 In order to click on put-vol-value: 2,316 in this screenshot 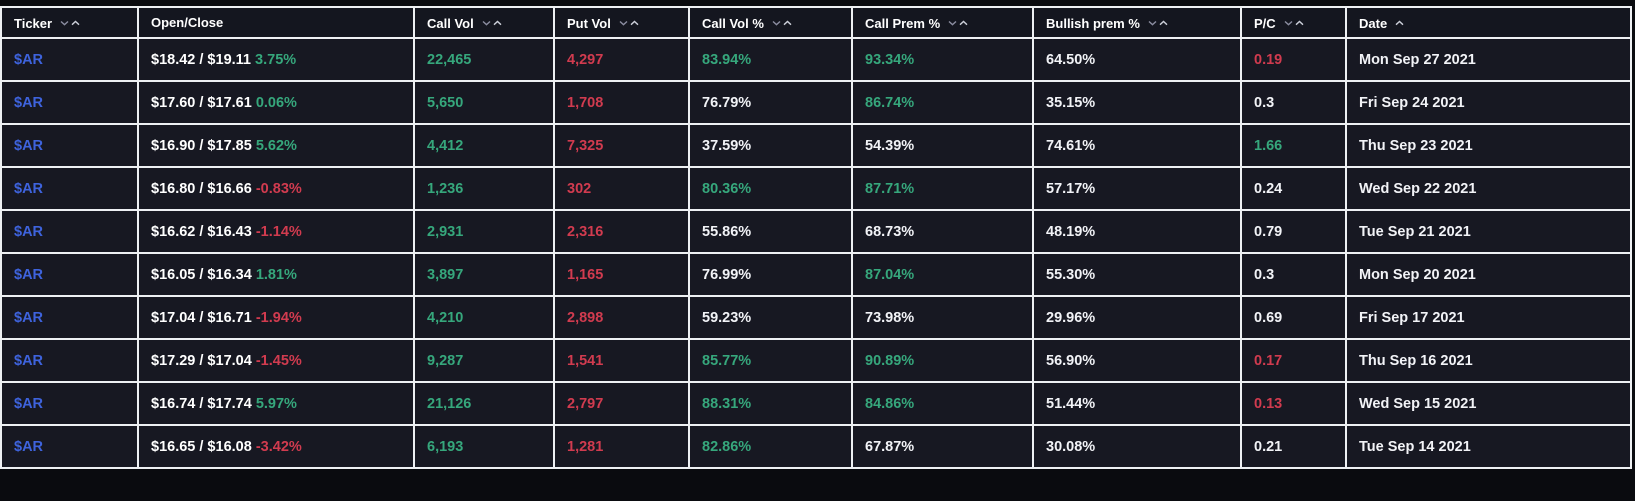, I will do `click(585, 231)`.